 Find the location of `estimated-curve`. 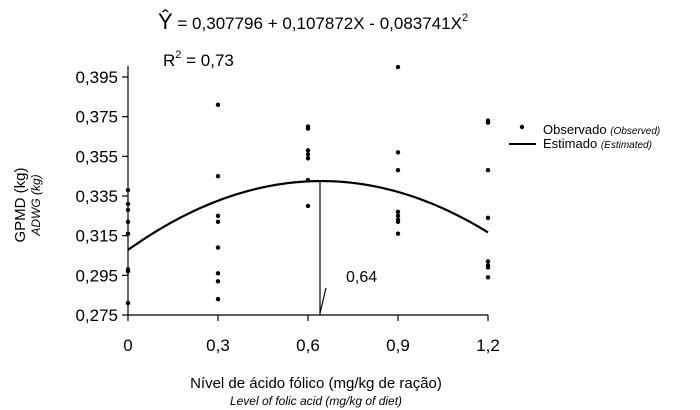

estimated-curve is located at coordinates (308, 215).